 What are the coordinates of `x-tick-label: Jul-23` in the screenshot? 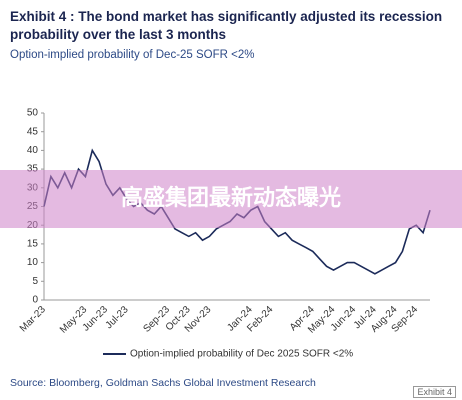 It's located at (117, 317).